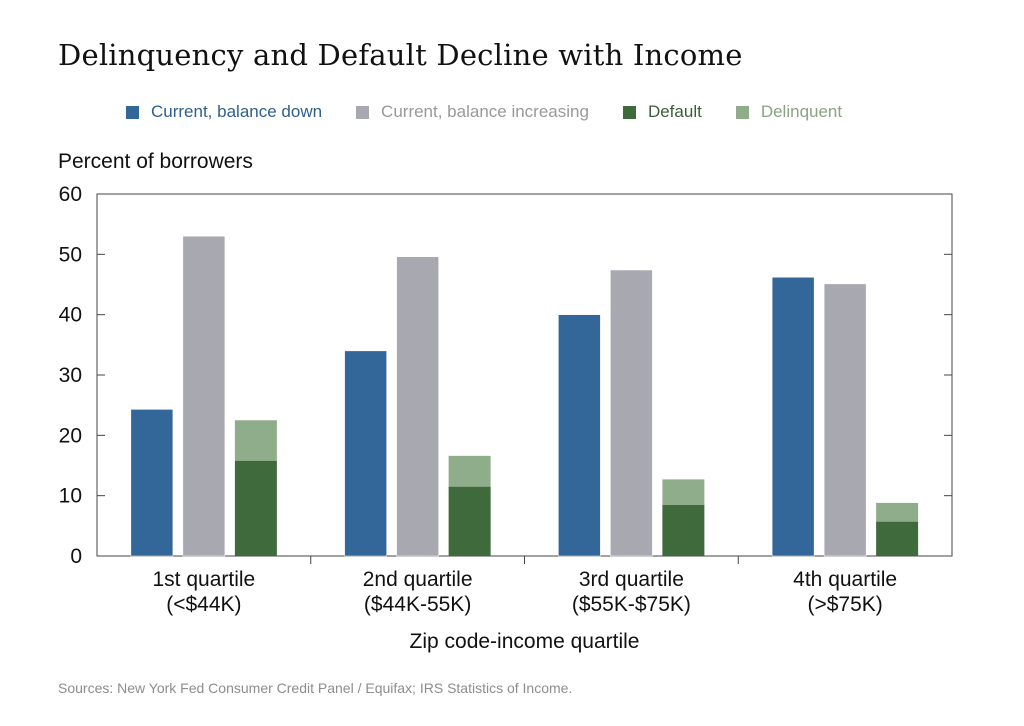  I want to click on y-tick-label: 20, so click(70, 435).